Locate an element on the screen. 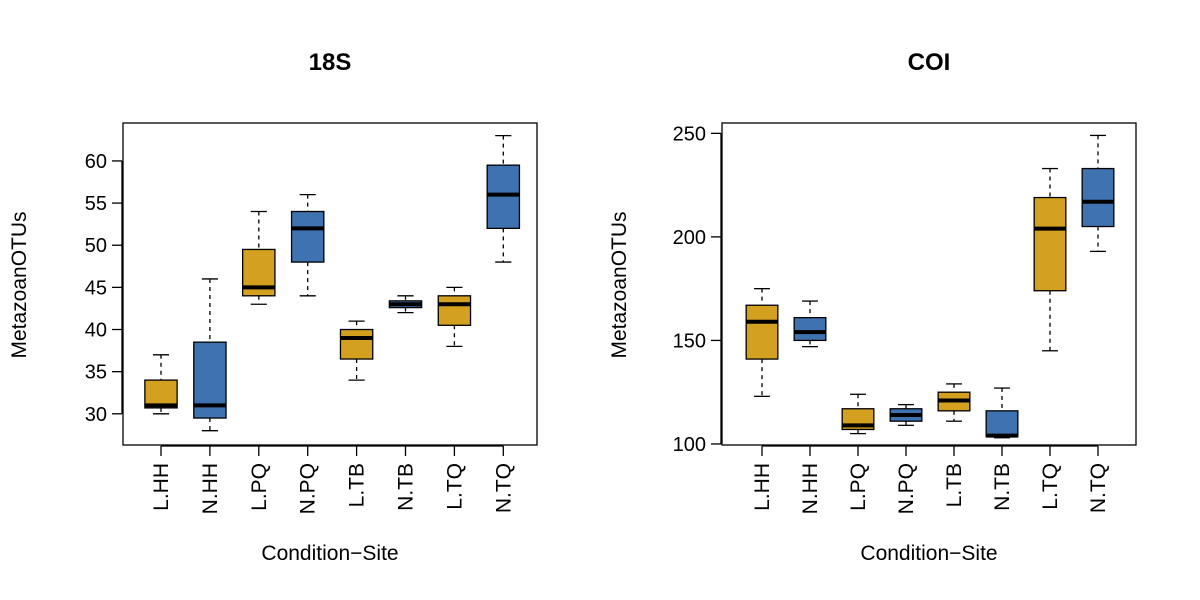 The height and width of the screenshot is (600, 1200). y-tick-label: 150 is located at coordinates (689, 341).